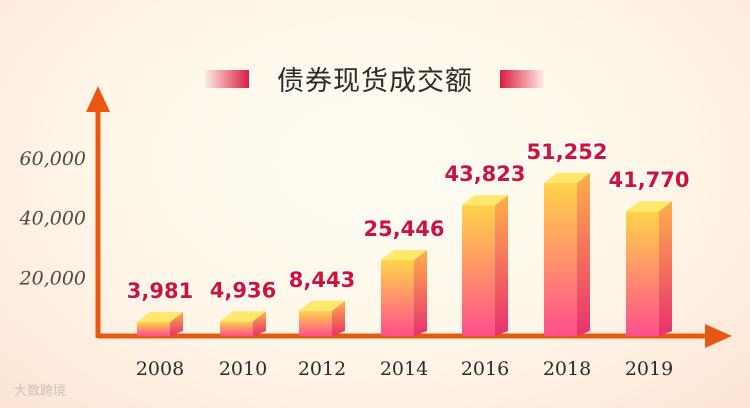 The height and width of the screenshot is (408, 750). Describe the element at coordinates (522, 79) in the screenshot. I see `title-decoration-right` at that location.